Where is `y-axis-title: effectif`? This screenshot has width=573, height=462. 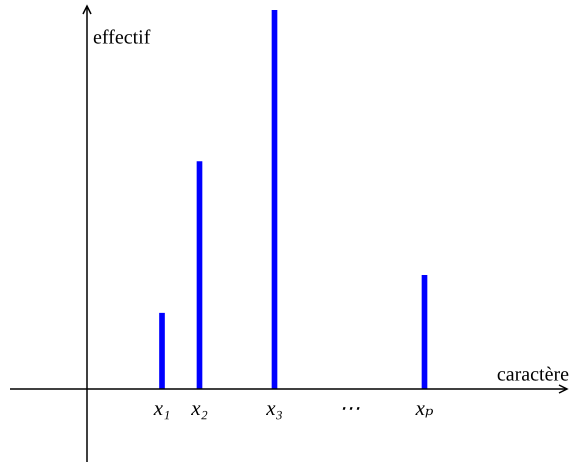
y-axis-title: effectif is located at coordinates (122, 37).